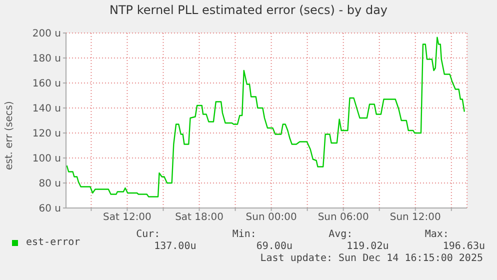 The image size is (497, 280). What do you see at coordinates (341, 235) in the screenshot?
I see `text: Avg:` at bounding box center [341, 235].